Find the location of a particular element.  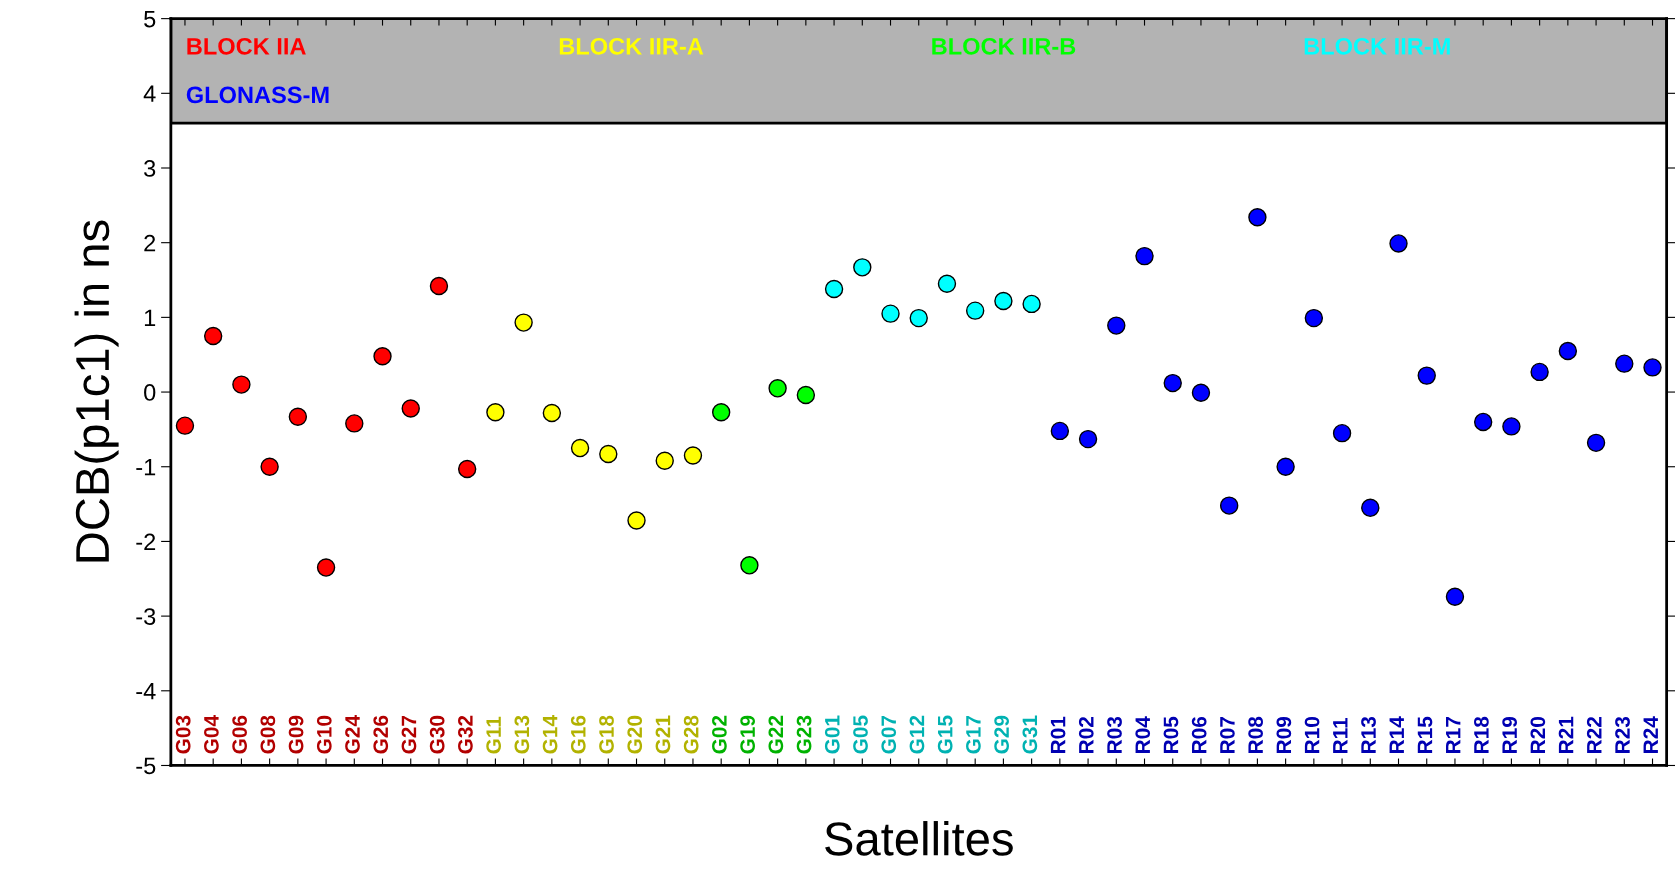

x-tick-label: G23 is located at coordinates (804, 734).